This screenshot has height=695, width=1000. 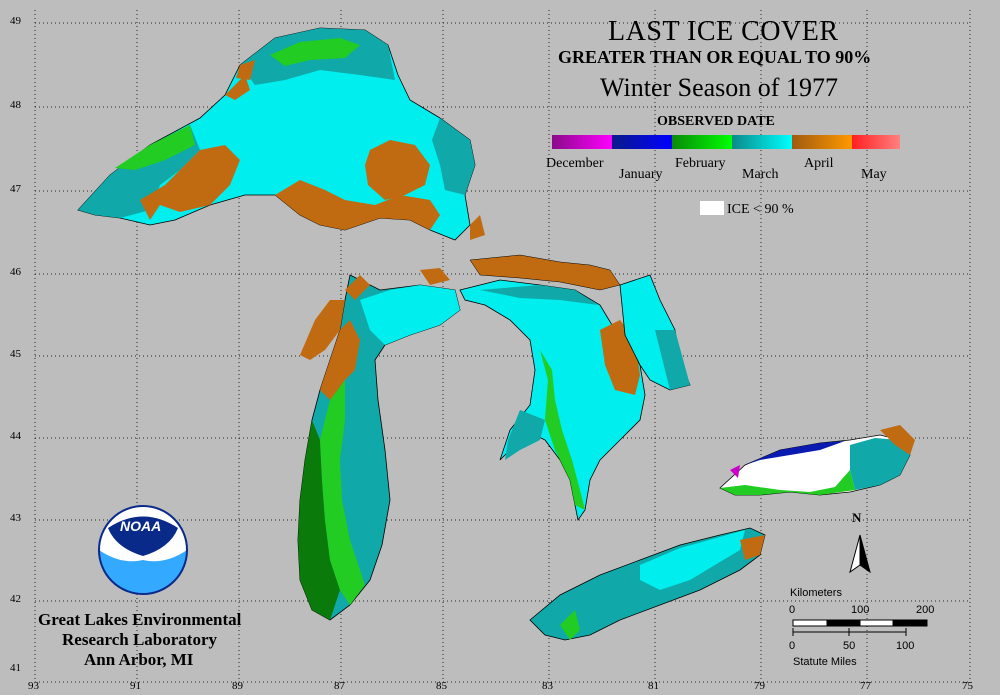 What do you see at coordinates (817, 460) in the screenshot?
I see `lake-ontario` at bounding box center [817, 460].